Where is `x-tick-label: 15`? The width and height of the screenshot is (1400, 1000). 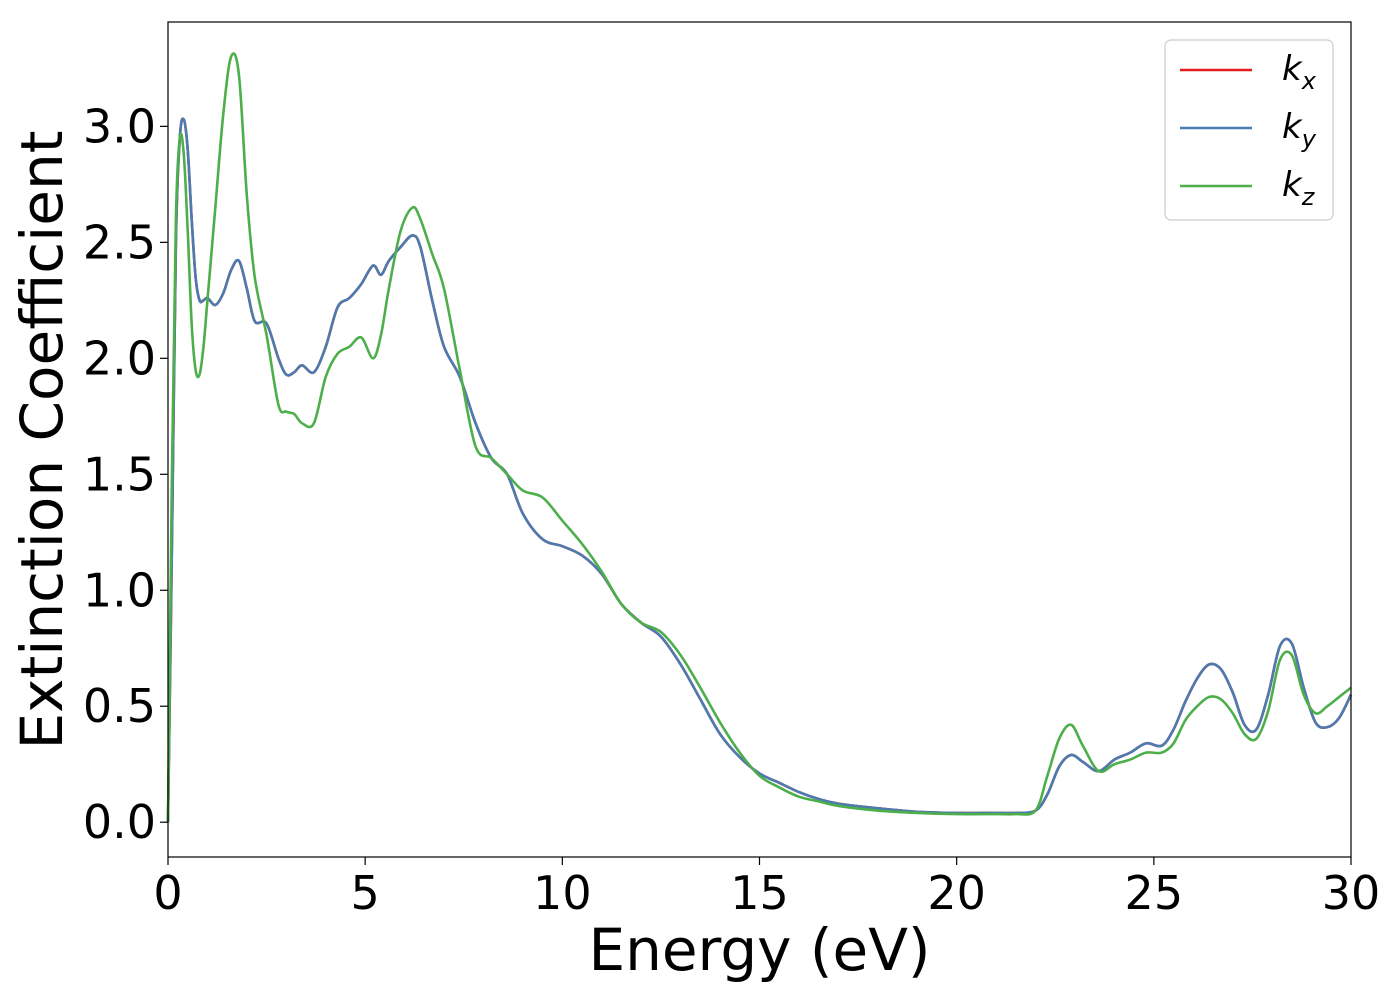
x-tick-label: 15 is located at coordinates (759, 893).